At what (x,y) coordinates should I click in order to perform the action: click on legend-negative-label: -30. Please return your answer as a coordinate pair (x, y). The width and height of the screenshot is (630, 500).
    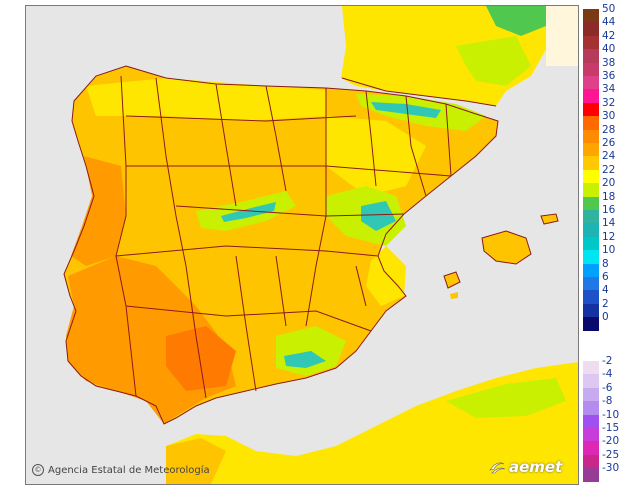
    Looking at the image, I should click on (611, 468).